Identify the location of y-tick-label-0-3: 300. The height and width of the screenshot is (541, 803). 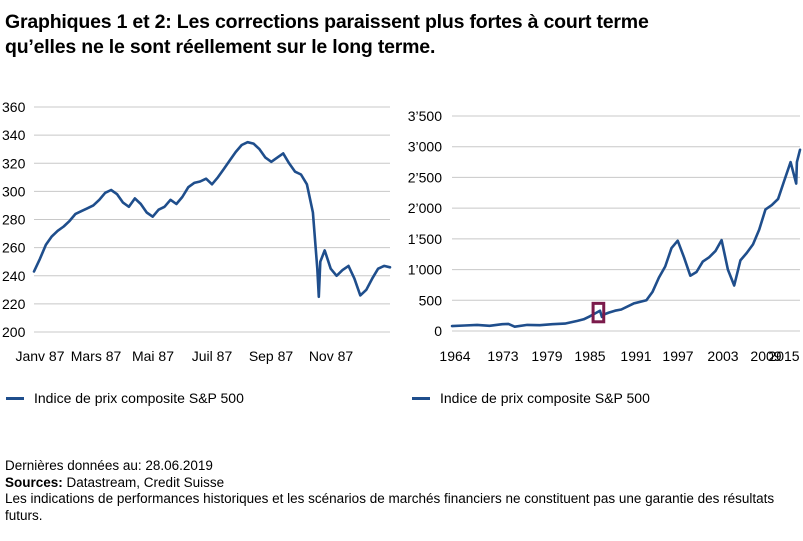
(14, 191).